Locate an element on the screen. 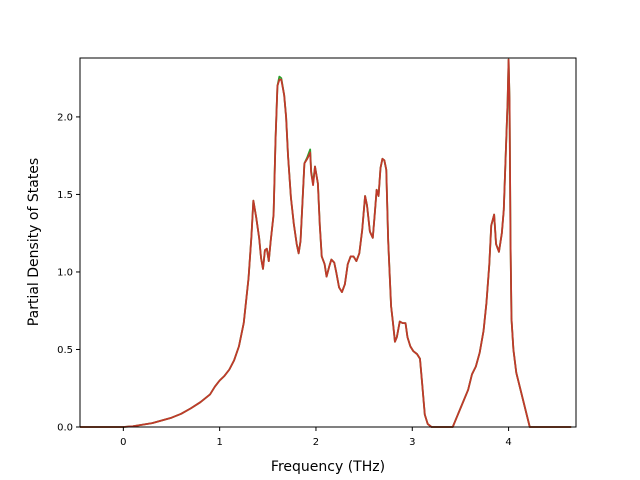 This screenshot has height=480, width=640. x-axis-label: Frequency (THz) is located at coordinates (328, 467).